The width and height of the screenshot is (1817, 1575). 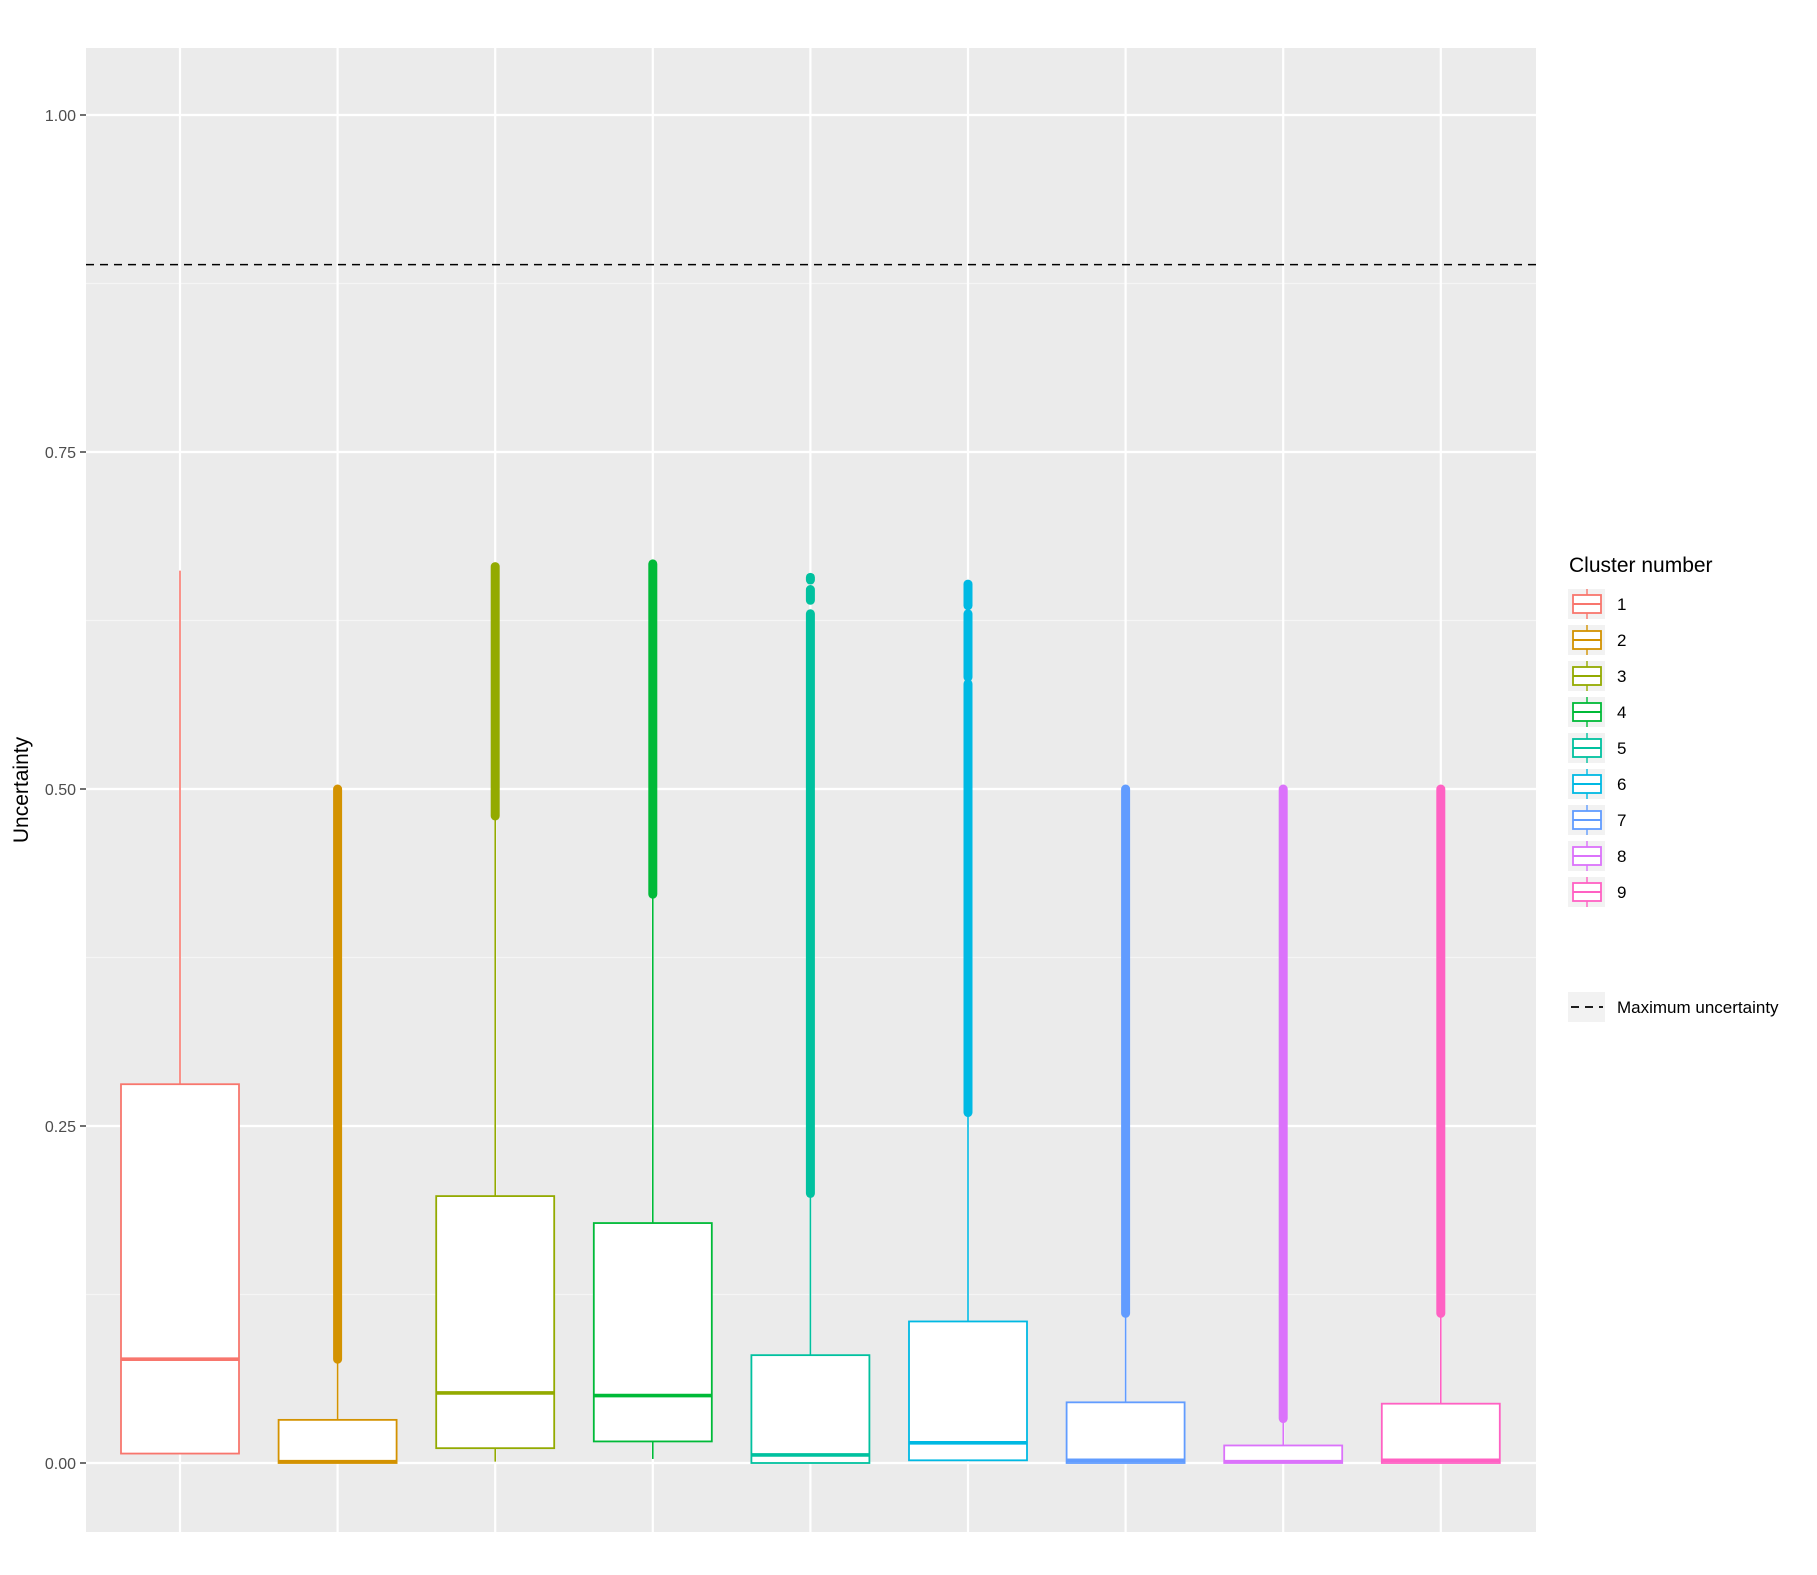 I want to click on y-tick-label: 0.00, so click(x=60, y=1464).